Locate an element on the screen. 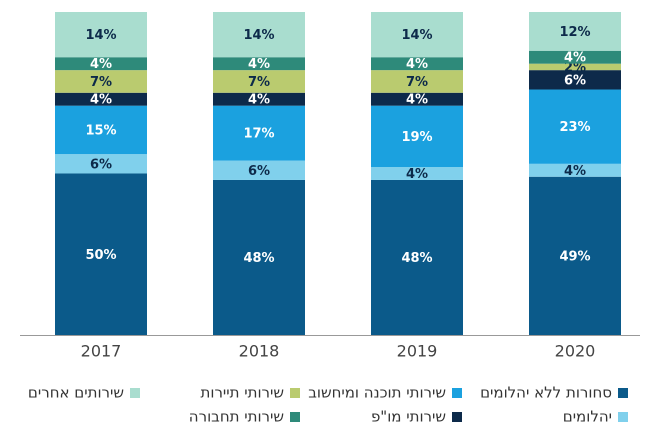 This screenshot has height=438, width=659. value-label: 23% is located at coordinates (574, 127).